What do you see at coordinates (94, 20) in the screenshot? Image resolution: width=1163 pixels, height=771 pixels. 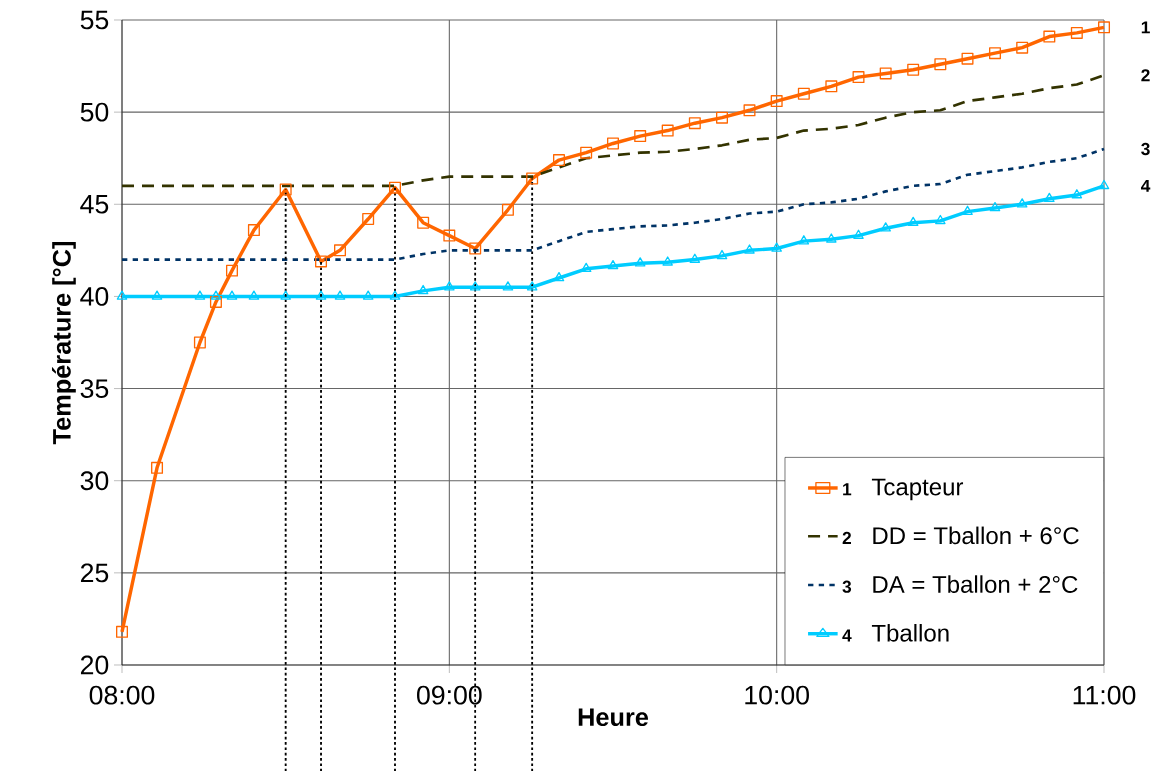 I see `y-tick-label: 55` at bounding box center [94, 20].